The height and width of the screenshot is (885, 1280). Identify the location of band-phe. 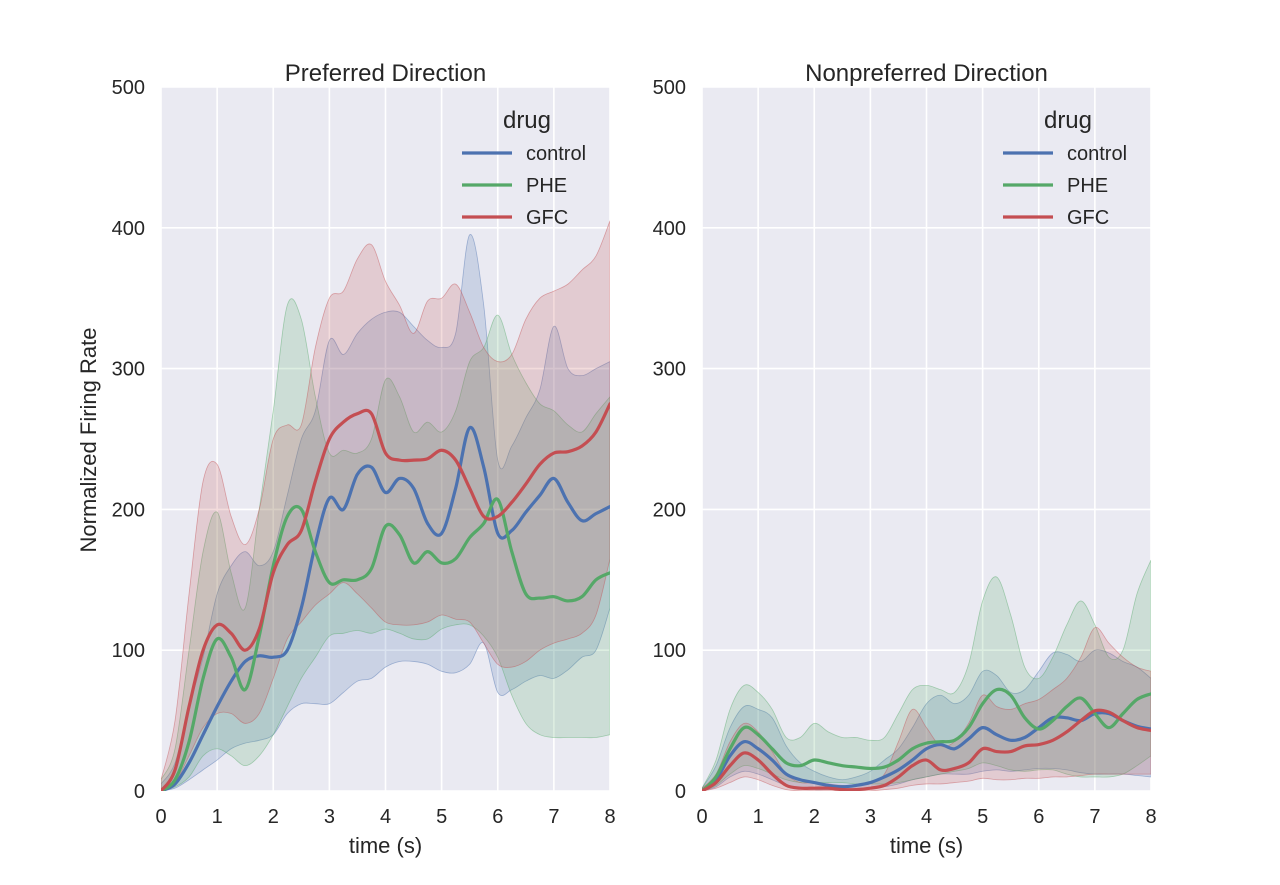
(926, 675).